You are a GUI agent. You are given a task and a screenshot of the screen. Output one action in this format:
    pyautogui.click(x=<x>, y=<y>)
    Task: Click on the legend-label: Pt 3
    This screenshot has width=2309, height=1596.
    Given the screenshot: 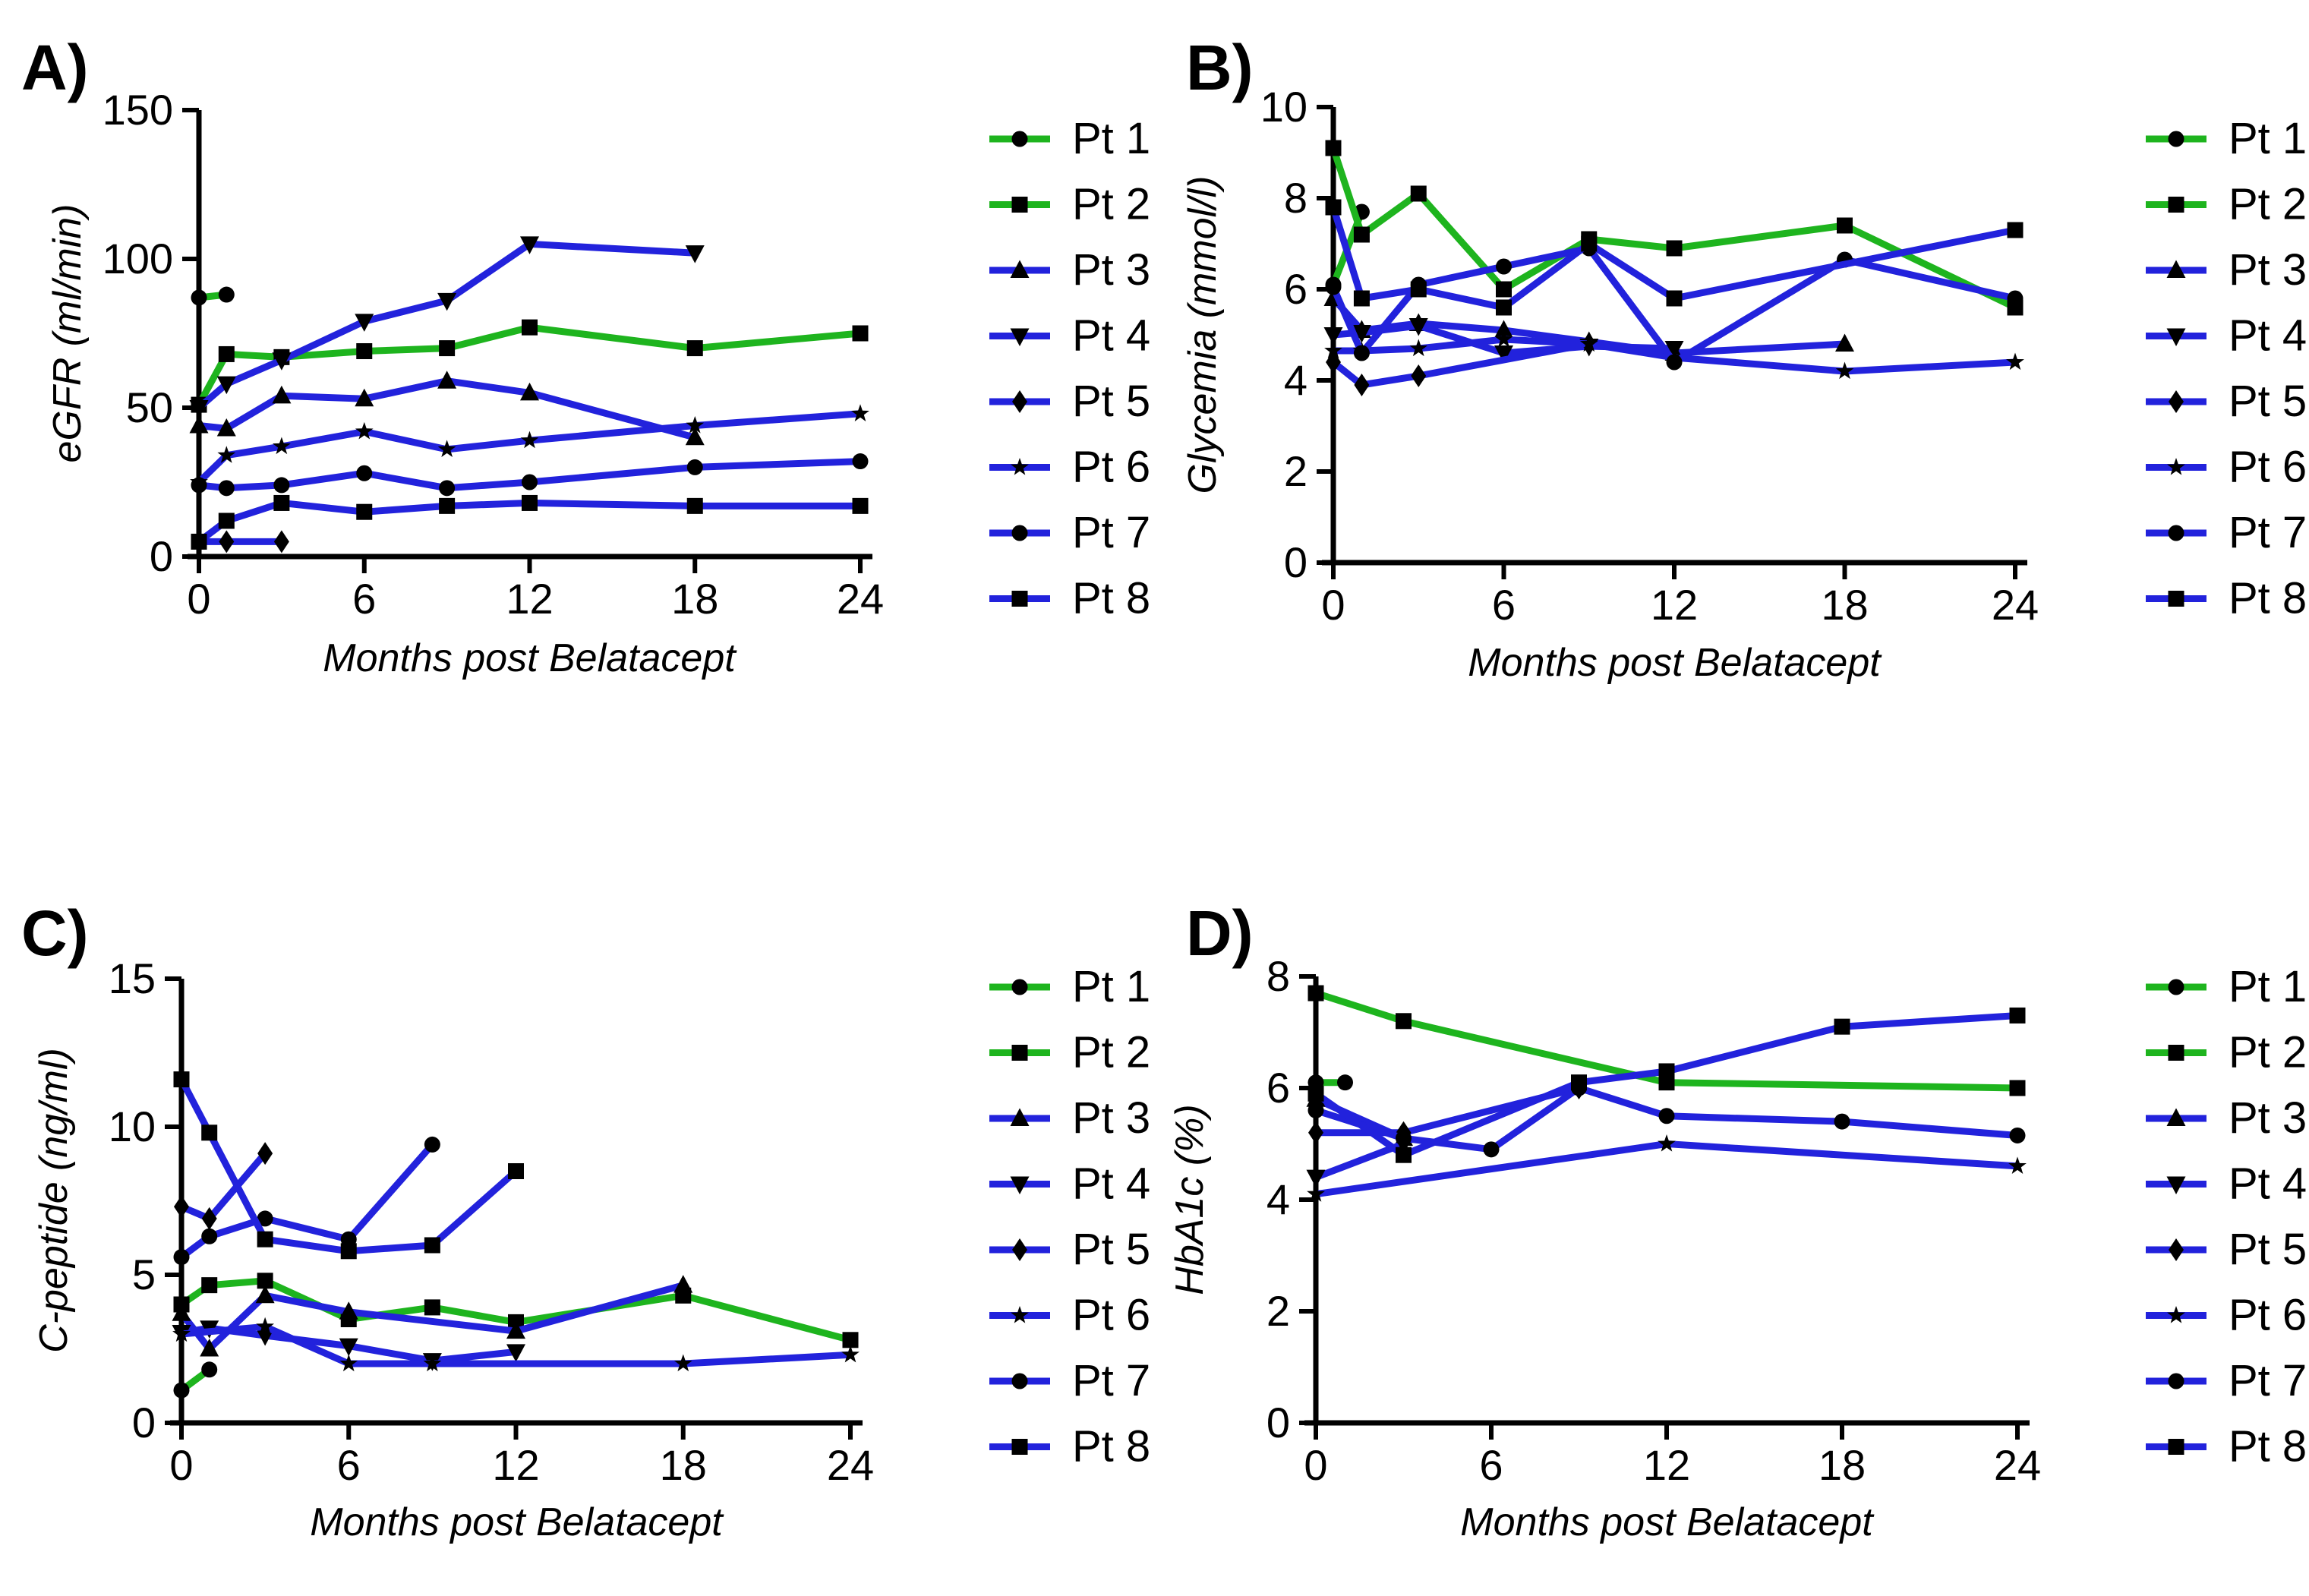 What is the action you would take?
    pyautogui.click(x=2268, y=270)
    